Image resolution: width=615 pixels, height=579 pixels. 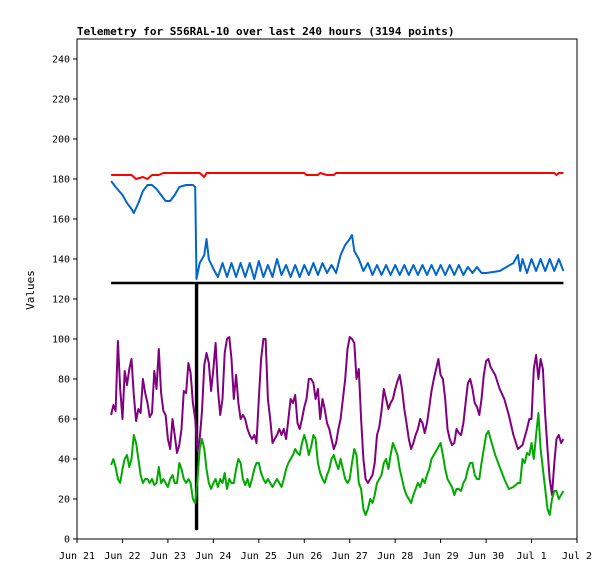 What do you see at coordinates (486, 556) in the screenshot?
I see `x-tick-label: Jun 30` at bounding box center [486, 556].